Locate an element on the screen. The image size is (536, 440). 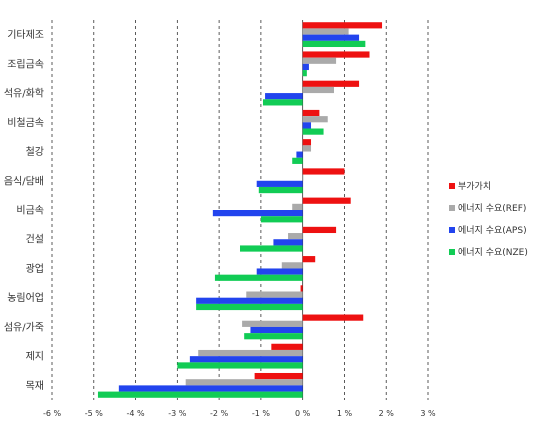
category-label: 농림어업 is located at coordinates (25, 297).